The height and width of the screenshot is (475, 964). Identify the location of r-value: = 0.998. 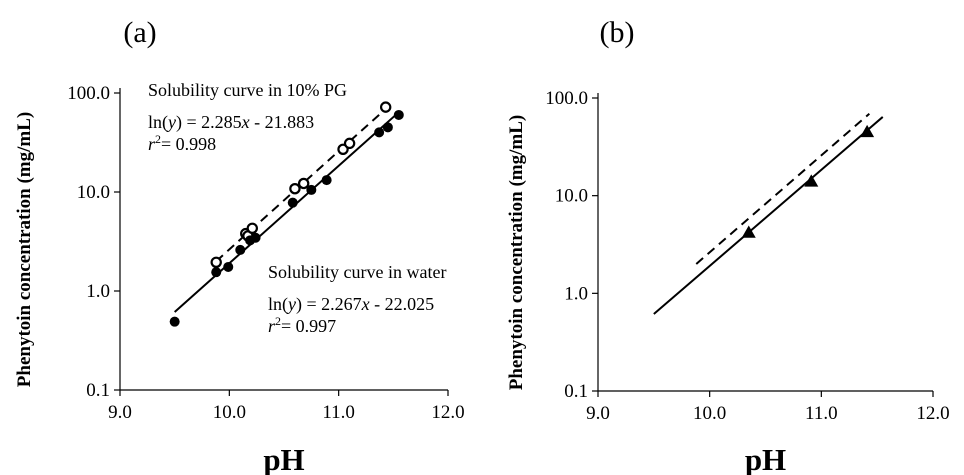
(188, 144).